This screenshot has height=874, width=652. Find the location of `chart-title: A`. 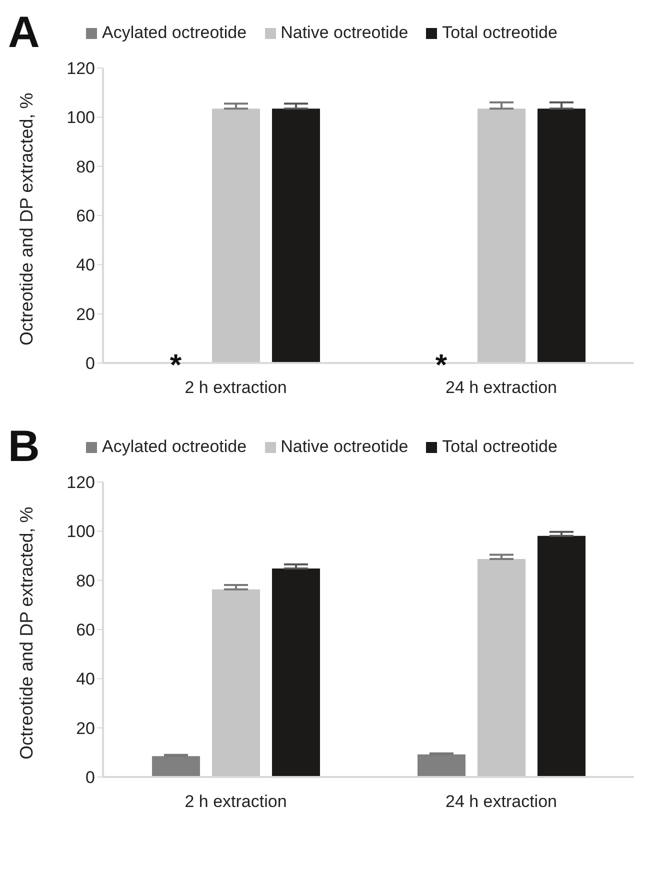

chart-title: A is located at coordinates (24, 33).